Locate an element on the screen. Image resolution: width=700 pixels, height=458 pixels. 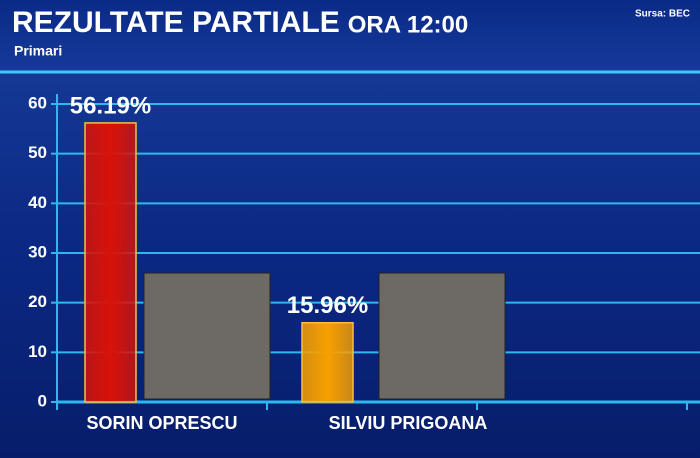
chart-subtitle: Primari is located at coordinates (38, 51).